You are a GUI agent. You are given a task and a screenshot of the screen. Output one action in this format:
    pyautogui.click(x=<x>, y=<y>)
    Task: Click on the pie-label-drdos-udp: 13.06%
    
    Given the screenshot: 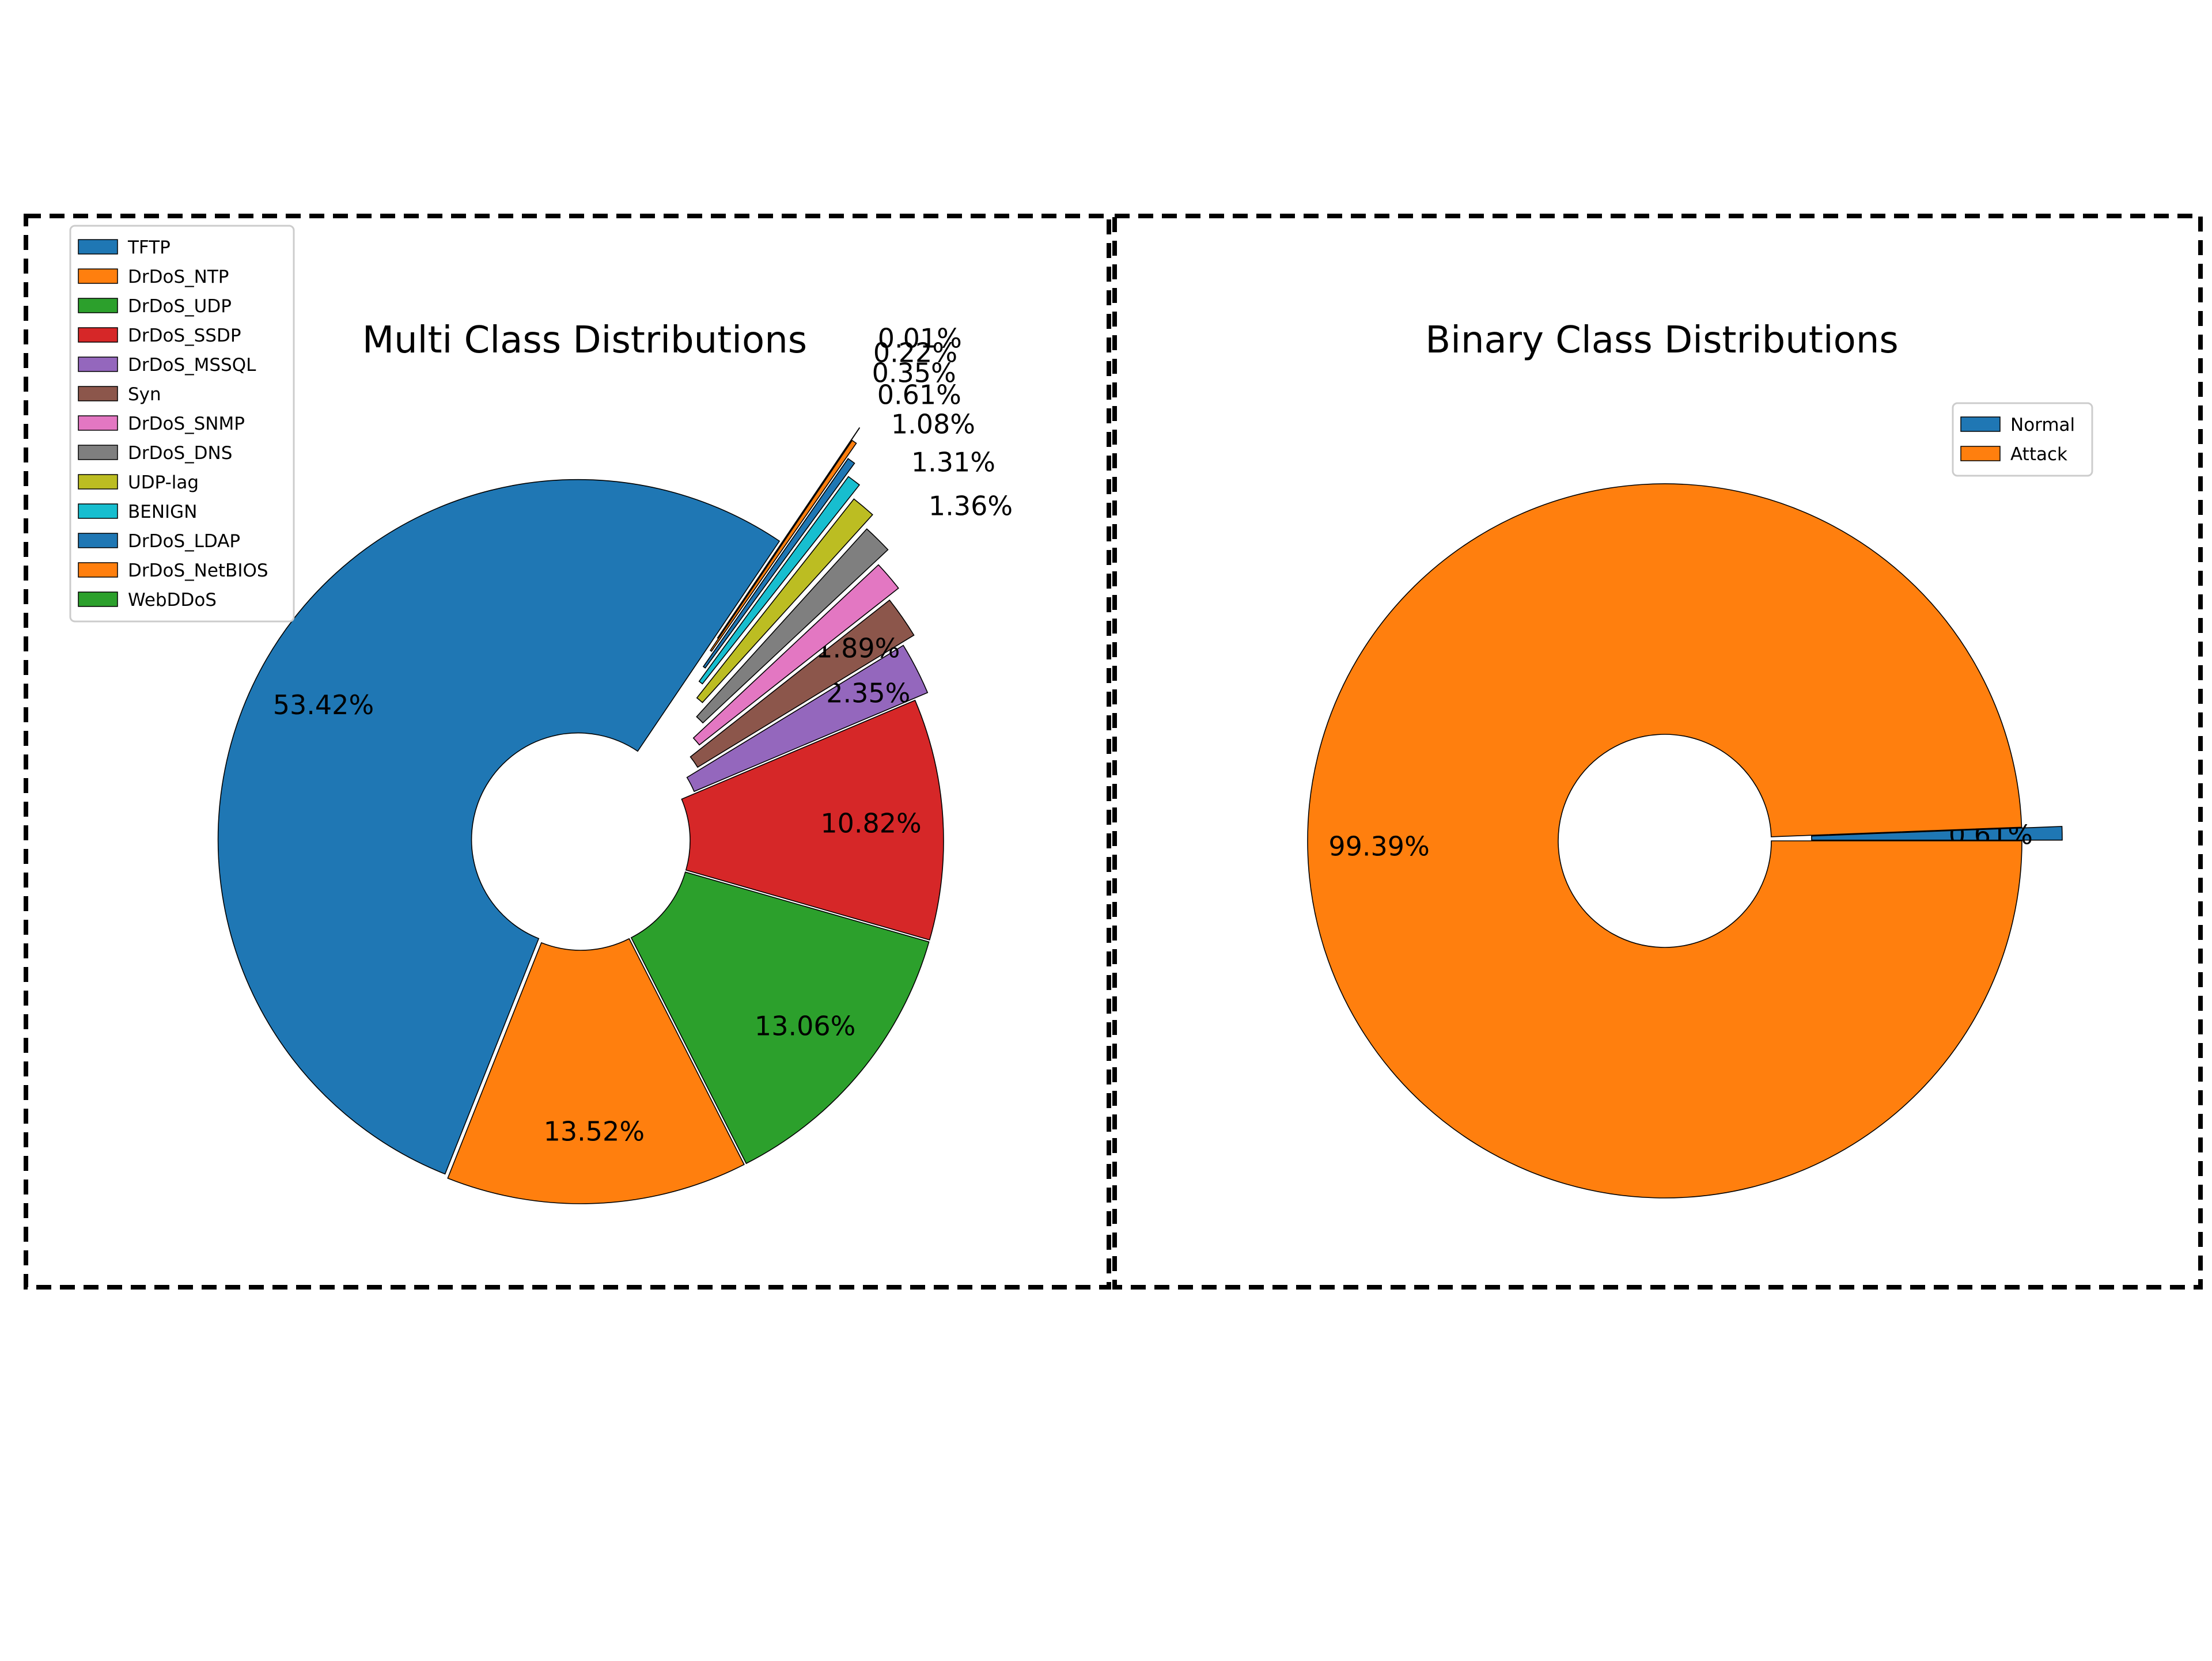 What is the action you would take?
    pyautogui.click(x=805, y=1025)
    